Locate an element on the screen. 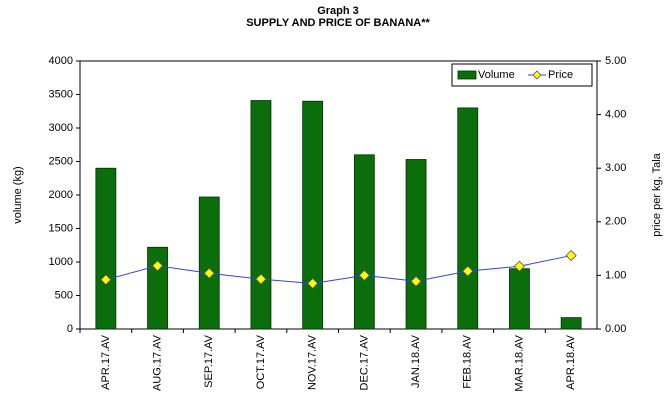  y2-tick-label: 4.00 is located at coordinates (615, 115).